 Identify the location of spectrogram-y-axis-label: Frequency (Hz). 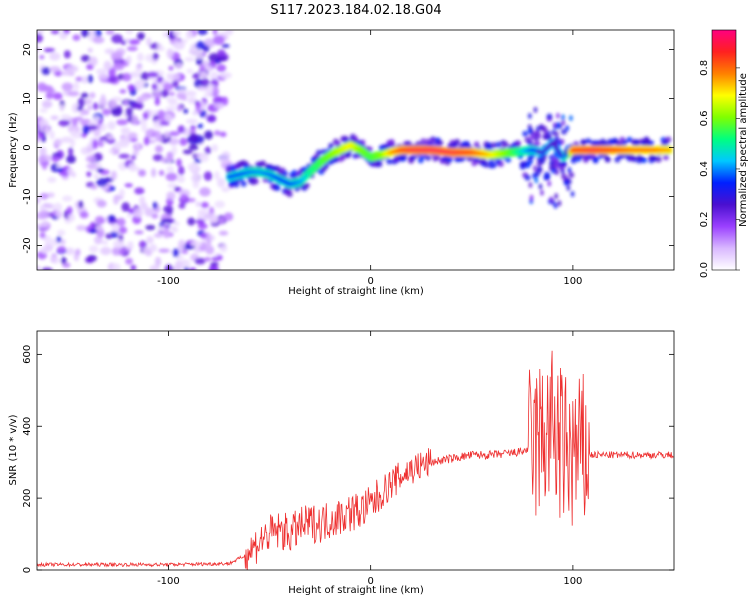
(13, 150).